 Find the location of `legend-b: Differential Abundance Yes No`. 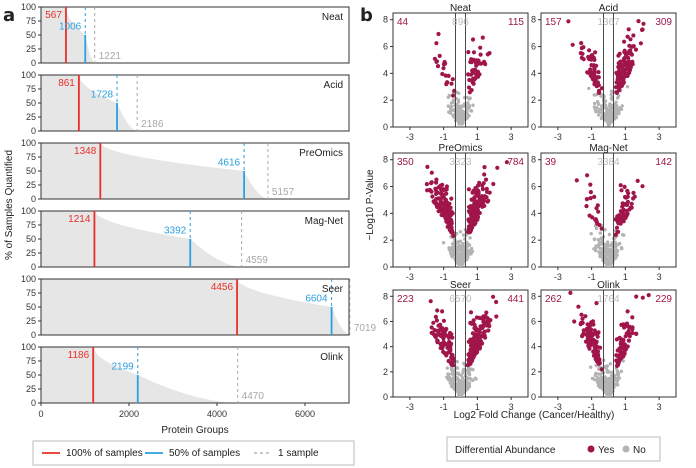

legend-b: Differential Abundance Yes No is located at coordinates (553, 449).